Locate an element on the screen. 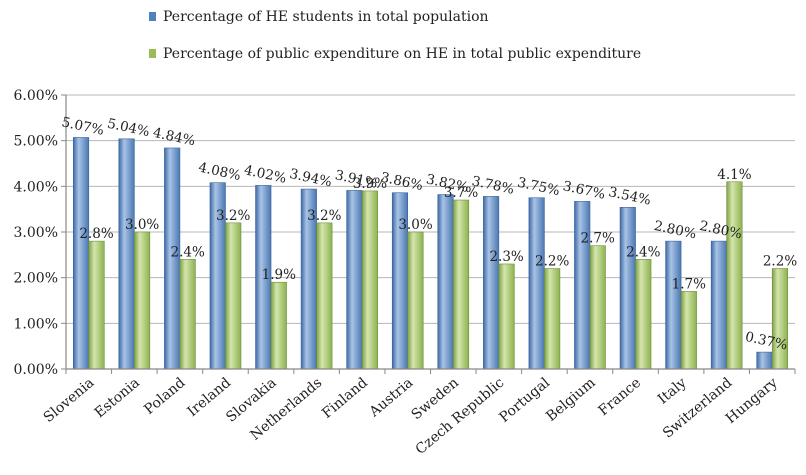 This screenshot has width=806, height=475. category-label: Belgium is located at coordinates (570, 400).